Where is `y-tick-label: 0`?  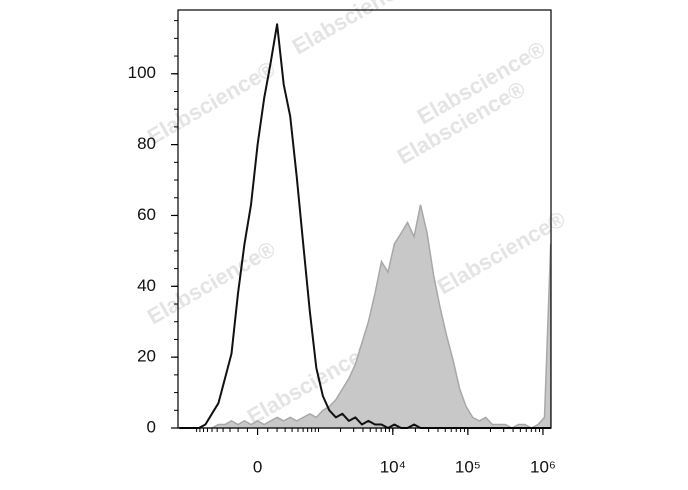 y-tick-label: 0 is located at coordinates (151, 426).